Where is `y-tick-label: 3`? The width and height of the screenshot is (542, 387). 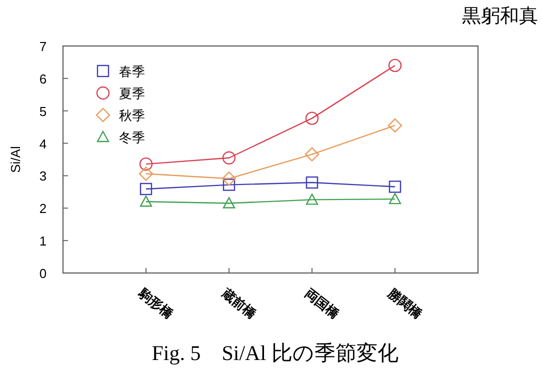
y-tick-label: 3 is located at coordinates (43, 176).